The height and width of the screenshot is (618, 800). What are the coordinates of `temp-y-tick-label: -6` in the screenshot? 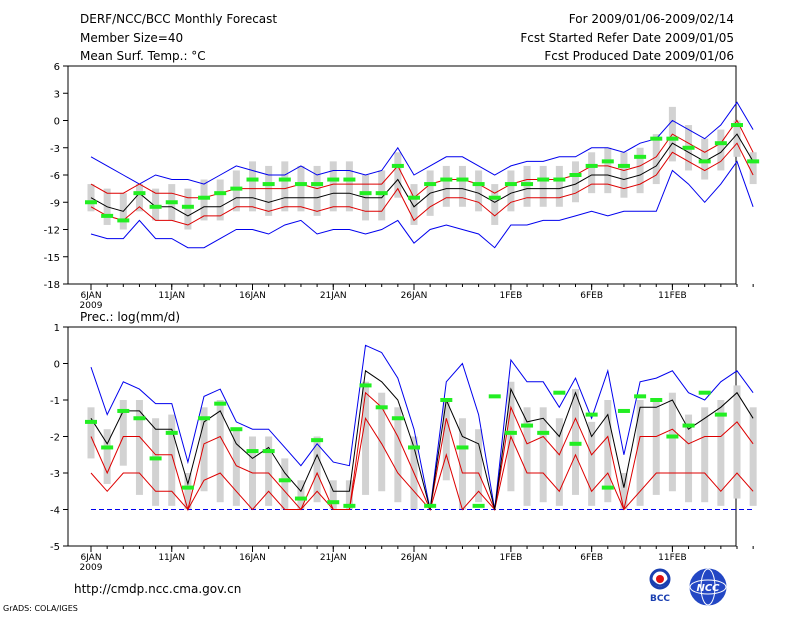 It's located at (55, 176).